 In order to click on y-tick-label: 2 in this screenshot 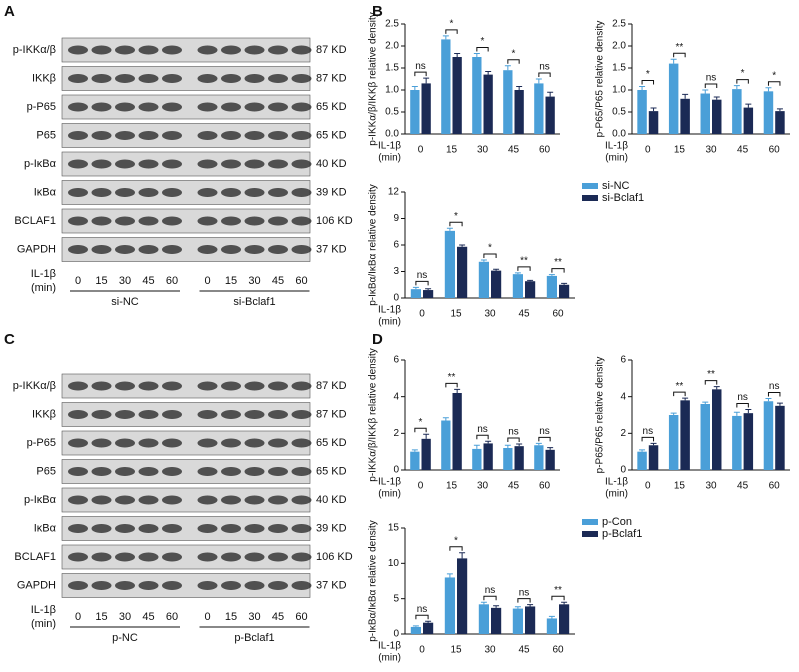, I will do `click(396, 433)`.